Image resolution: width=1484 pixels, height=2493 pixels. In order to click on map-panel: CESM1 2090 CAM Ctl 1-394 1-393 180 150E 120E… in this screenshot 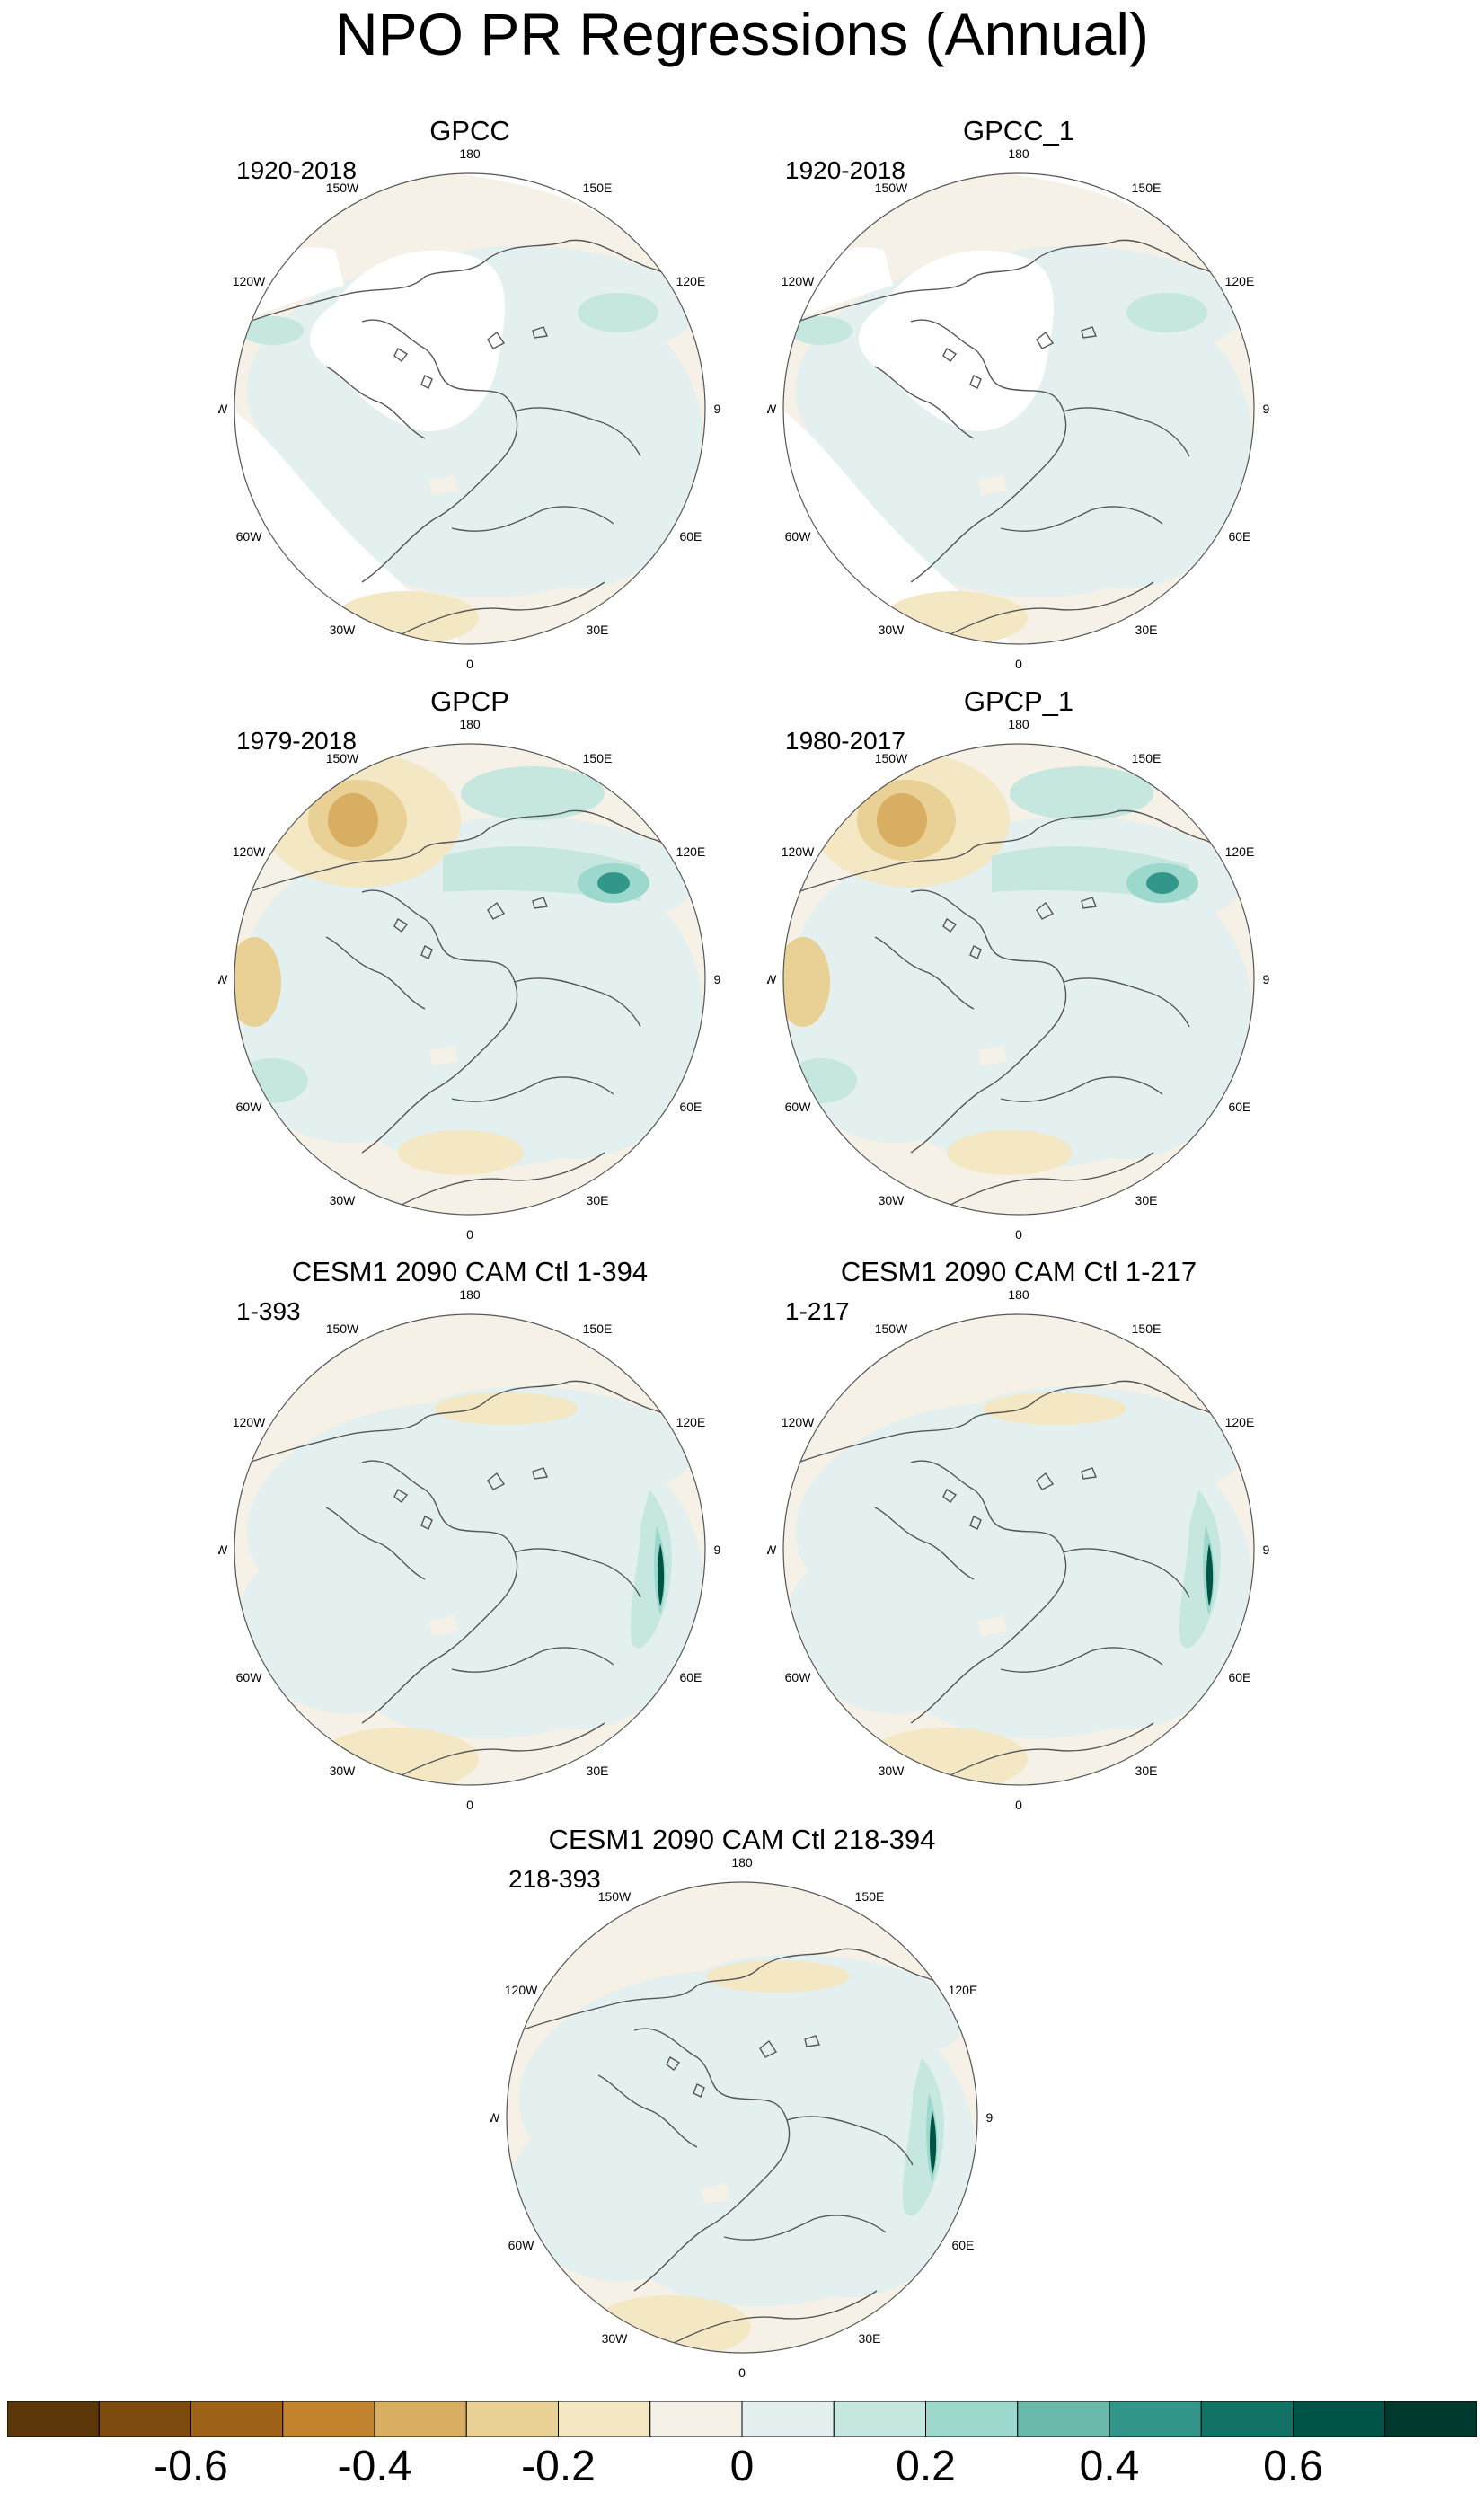, I will do `click(469, 1539)`.